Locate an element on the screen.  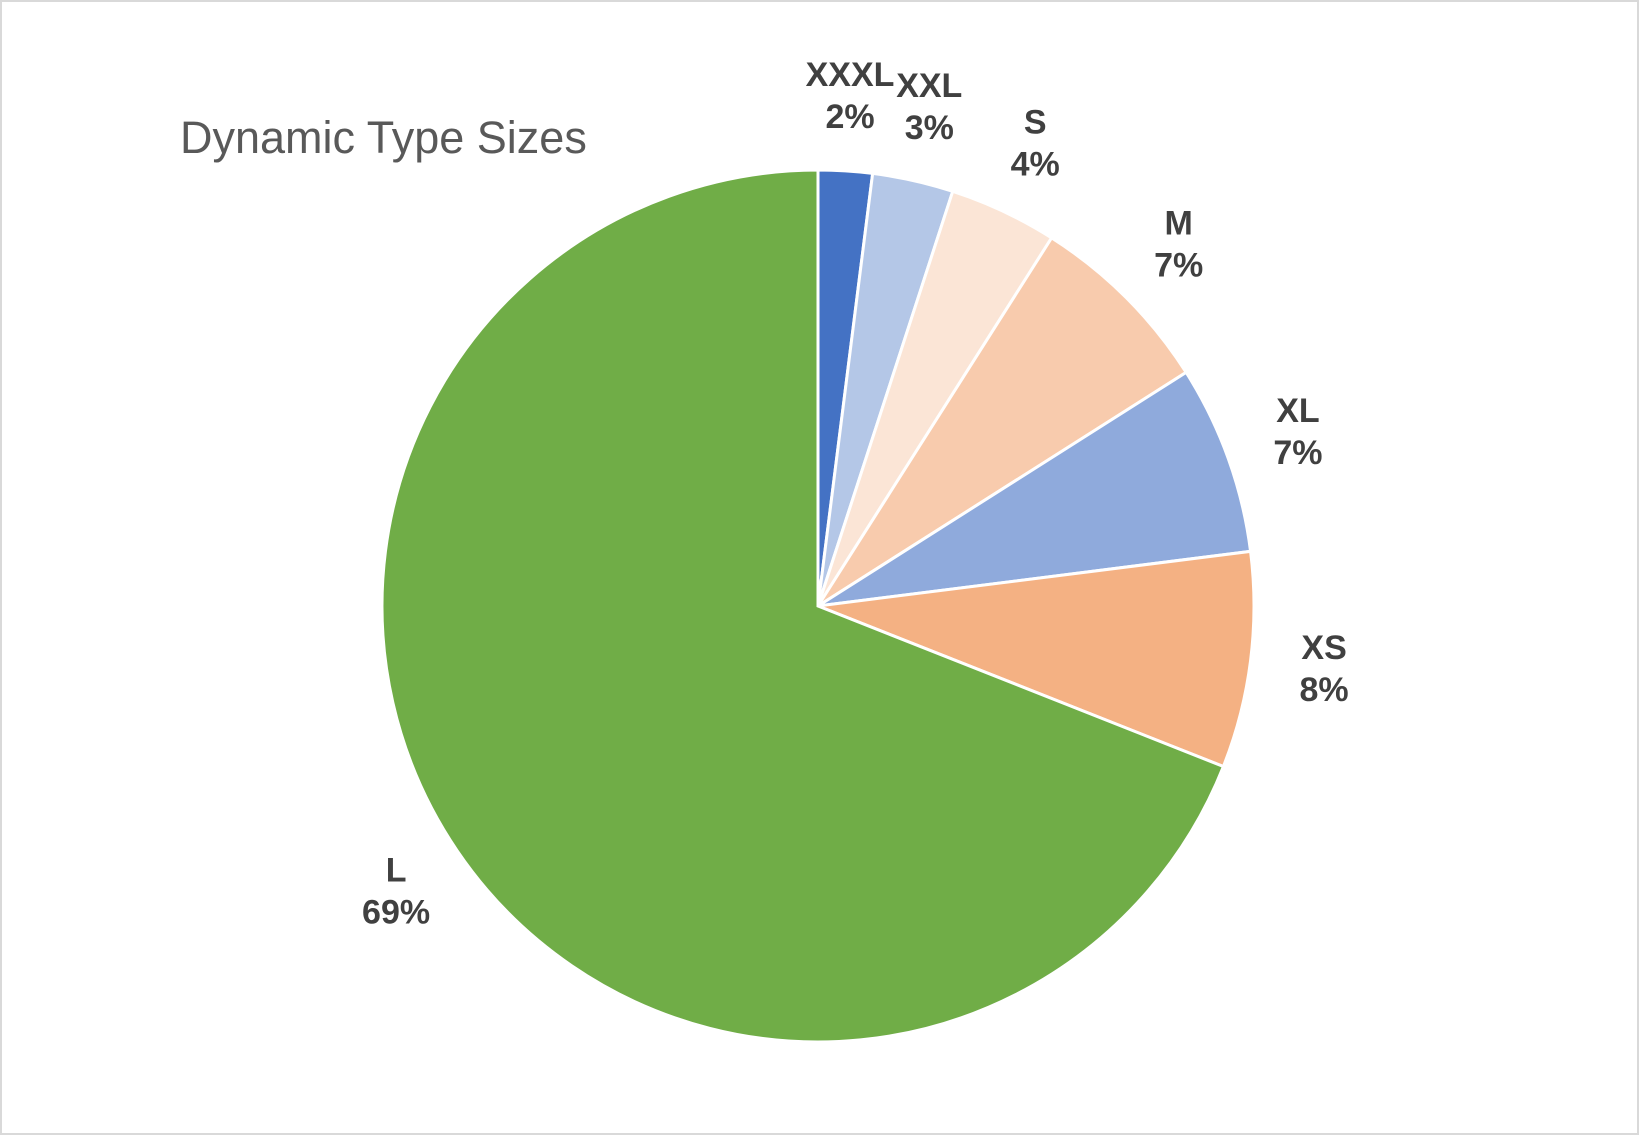
slice-category-label: XXXL is located at coordinates (850, 75).